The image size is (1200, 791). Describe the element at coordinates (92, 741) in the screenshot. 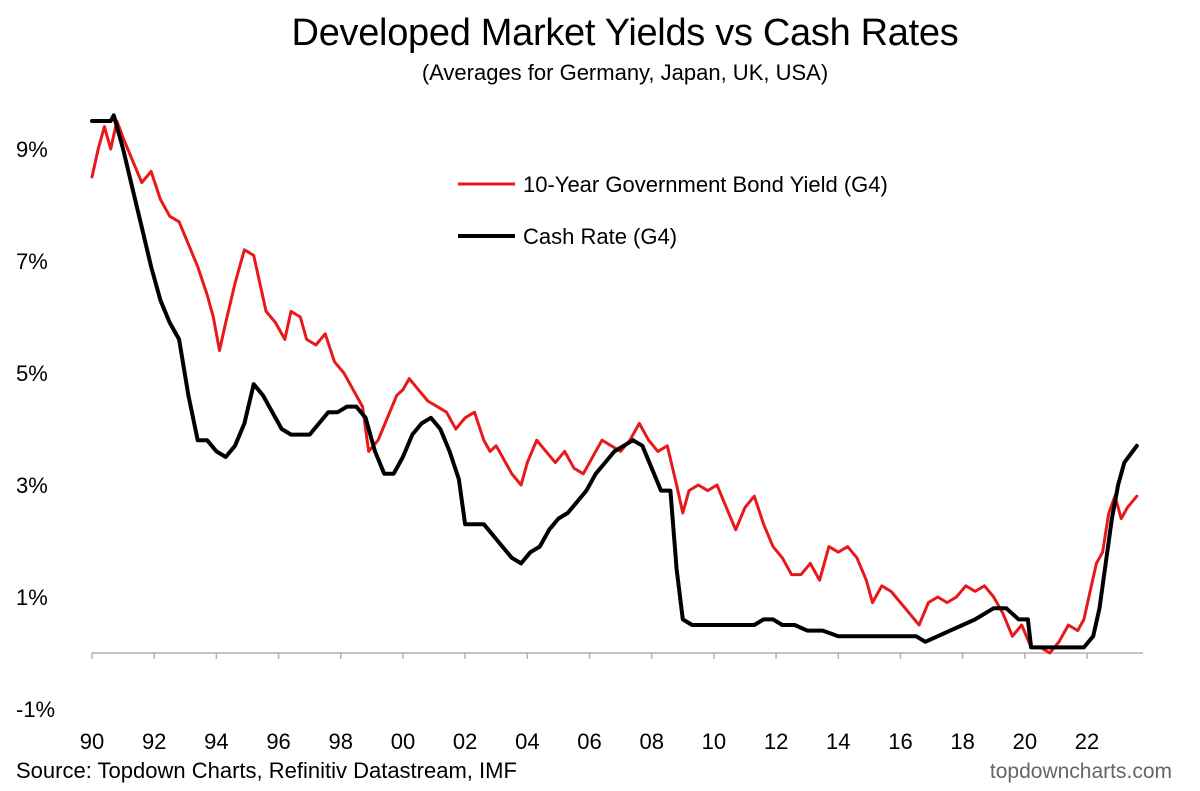

I see `x-tick-label: 90` at that location.